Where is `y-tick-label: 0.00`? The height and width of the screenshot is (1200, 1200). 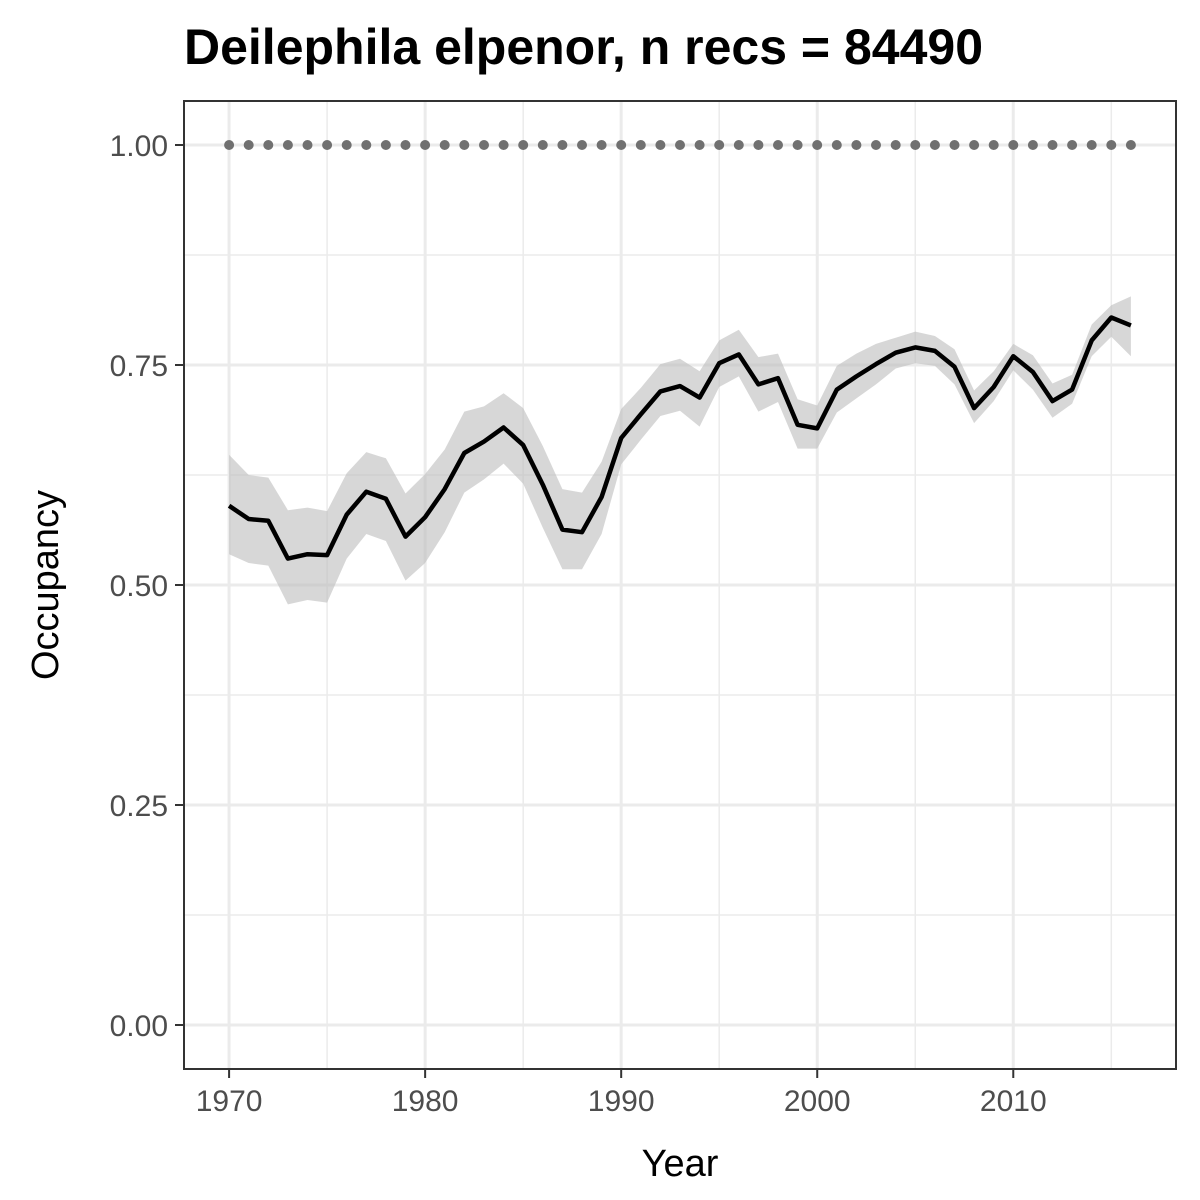 y-tick-label: 0.00 is located at coordinates (139, 1026).